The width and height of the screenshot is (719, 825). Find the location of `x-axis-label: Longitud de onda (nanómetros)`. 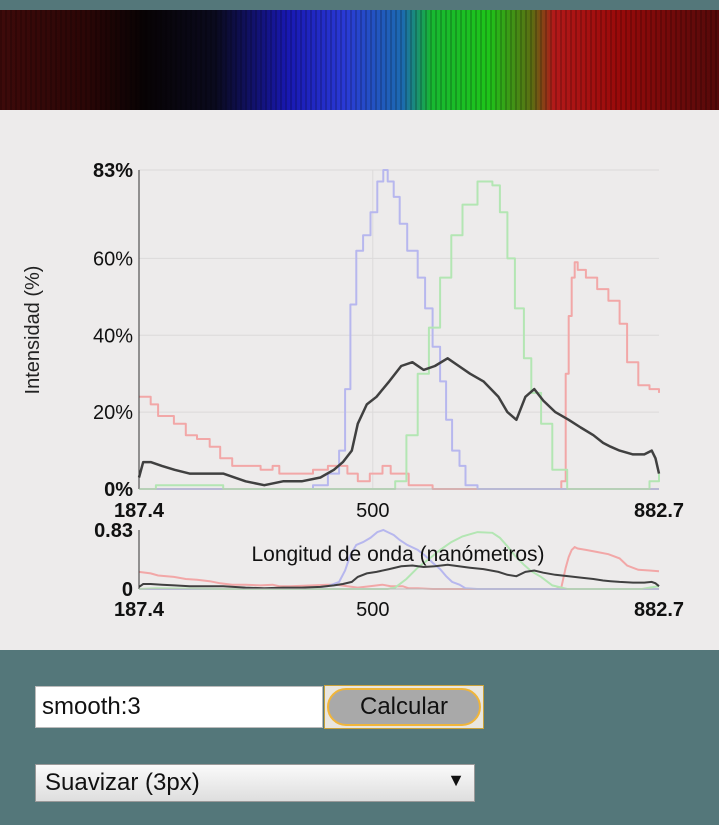

x-axis-label: Longitud de onda (nanómetros) is located at coordinates (397, 554).